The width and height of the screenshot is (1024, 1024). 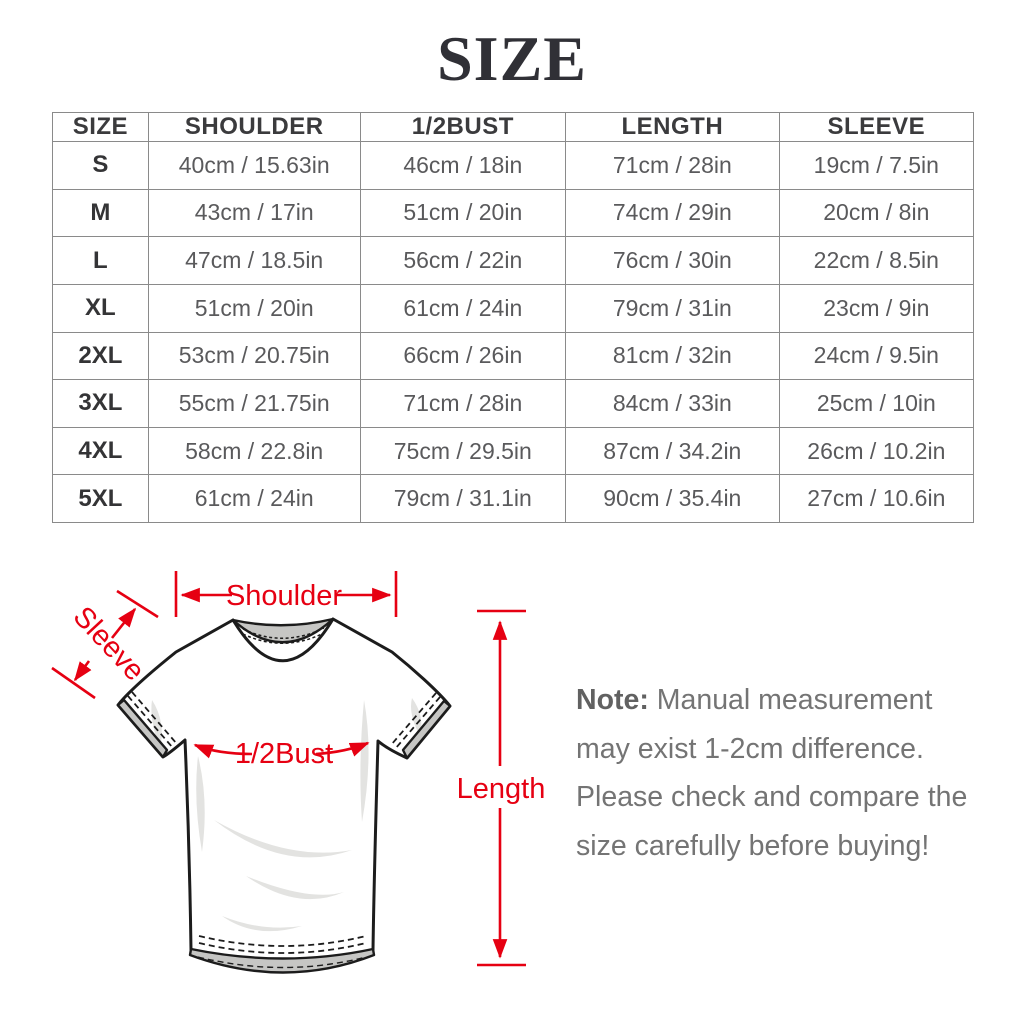 What do you see at coordinates (876, 127) in the screenshot?
I see `header-sleeve: SLEEVE` at bounding box center [876, 127].